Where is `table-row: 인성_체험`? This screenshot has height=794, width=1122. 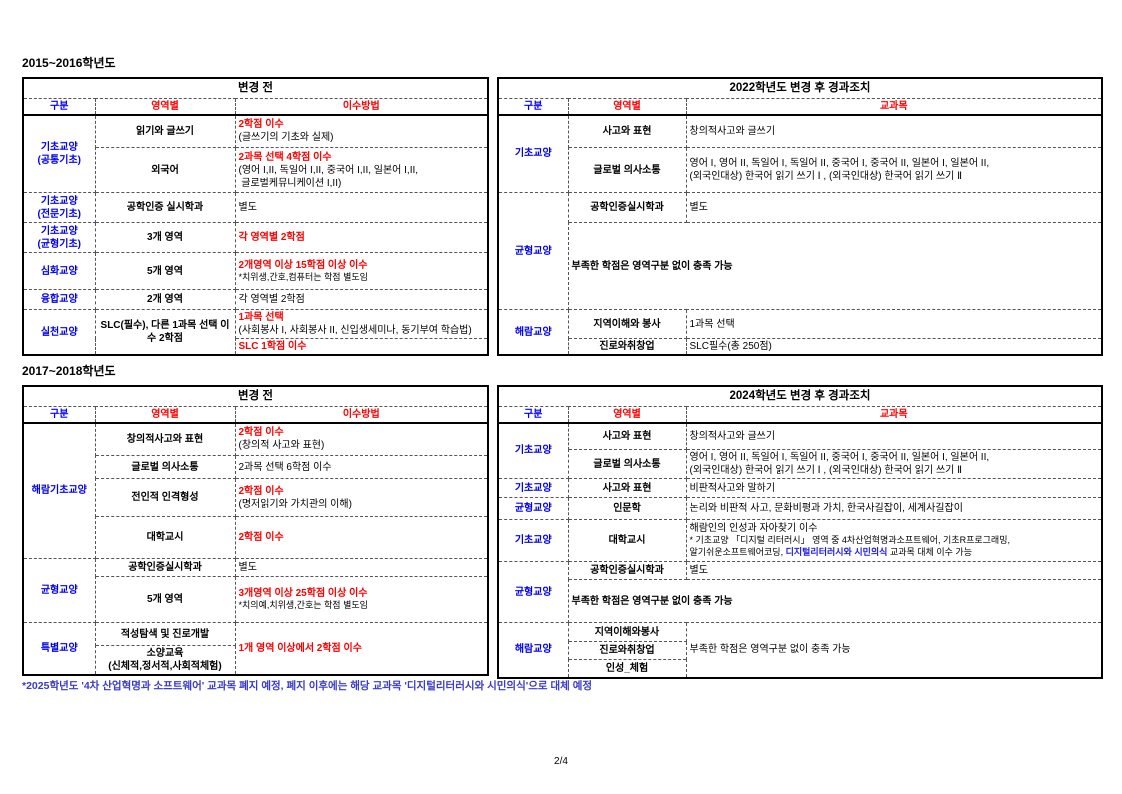
table-row: 인성_체험 is located at coordinates (800, 668).